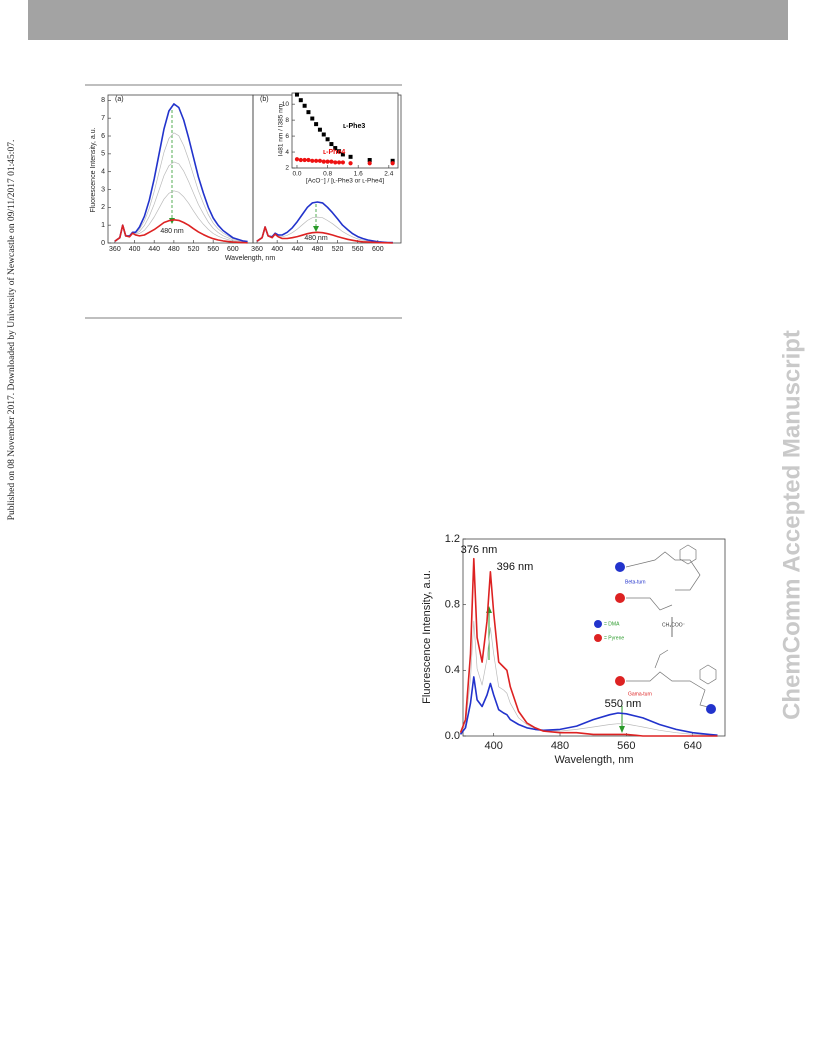 This screenshot has width=816, height=1056. What do you see at coordinates (612, 624) in the screenshot?
I see `inset-label: = DMA` at bounding box center [612, 624].